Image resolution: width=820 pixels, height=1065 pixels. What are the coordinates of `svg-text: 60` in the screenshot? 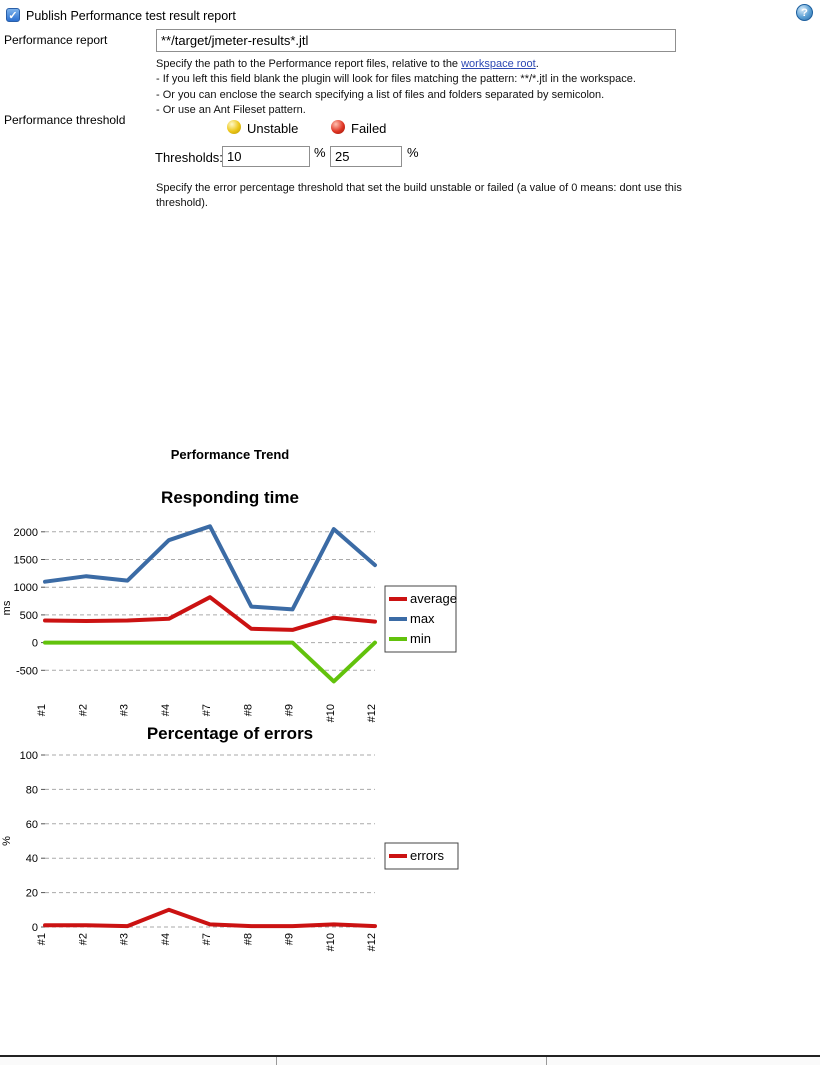 It's located at (32, 825).